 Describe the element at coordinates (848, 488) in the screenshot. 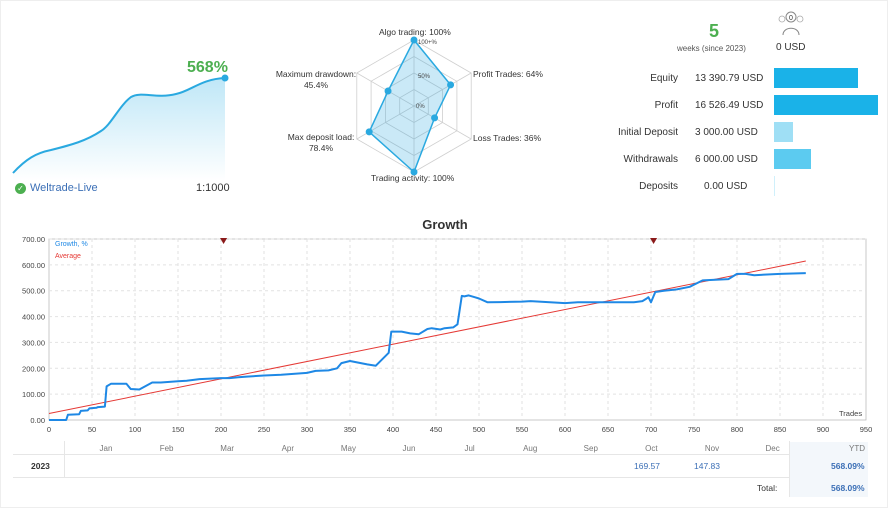

I see `total-value: 568.09%` at that location.